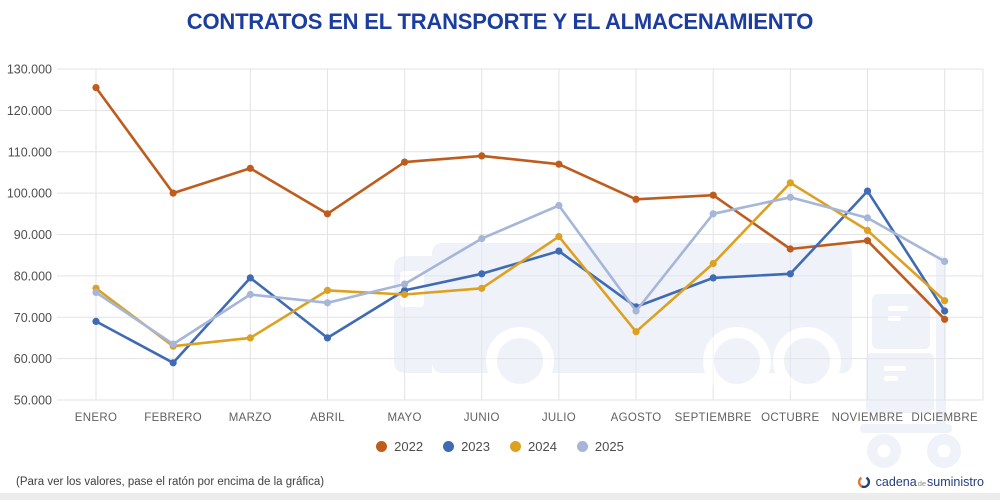 This screenshot has height=500, width=1000. I want to click on data-point-2024-julio, so click(559, 237).